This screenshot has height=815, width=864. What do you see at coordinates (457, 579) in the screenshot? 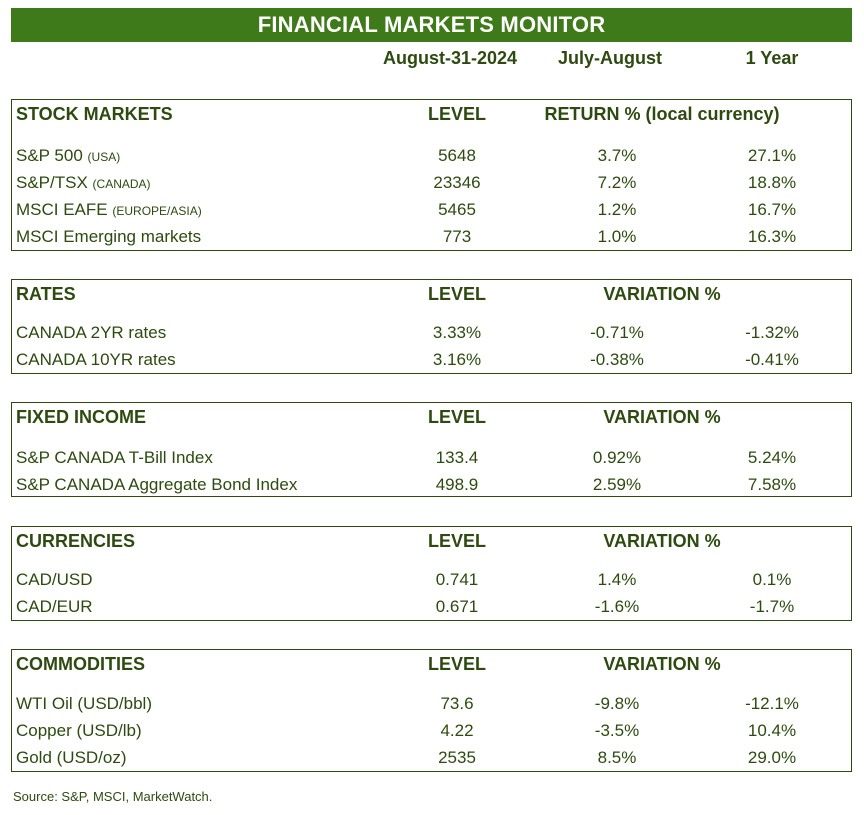
I see `row-level: 0.741` at bounding box center [457, 579].